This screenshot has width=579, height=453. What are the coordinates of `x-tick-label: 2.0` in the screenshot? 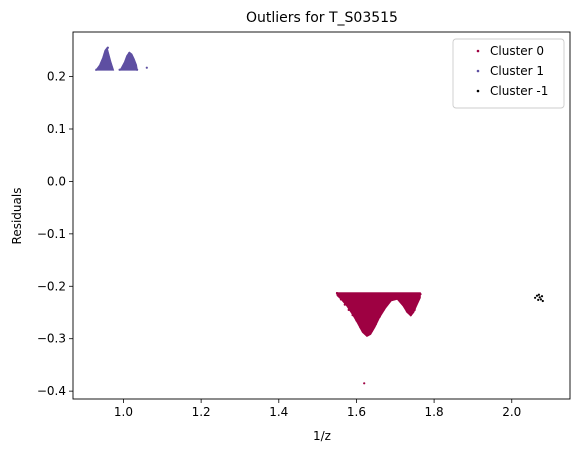 It's located at (511, 412).